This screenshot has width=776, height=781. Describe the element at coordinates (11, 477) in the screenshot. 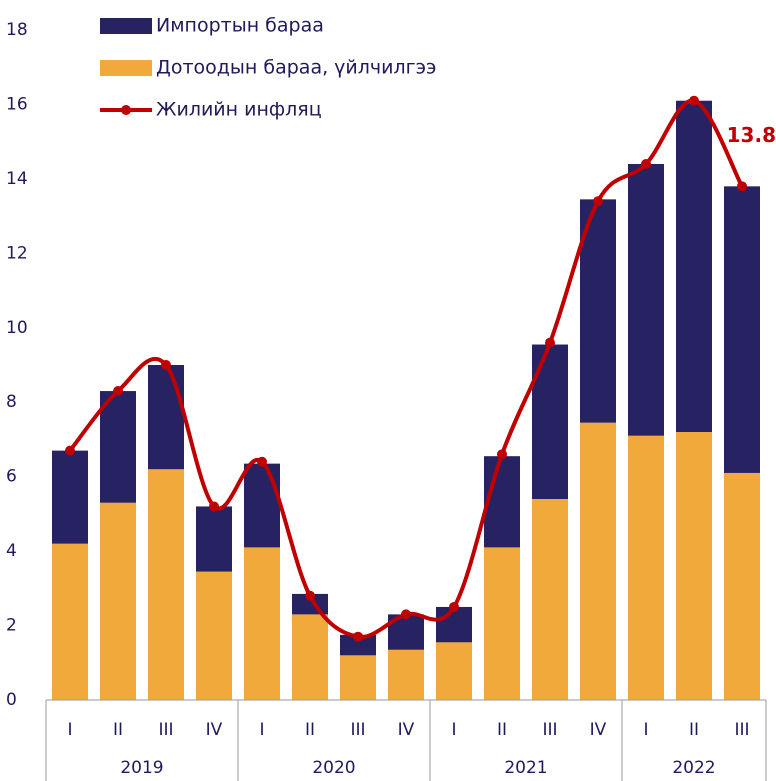

I see `y-tick-label: 6` at that location.